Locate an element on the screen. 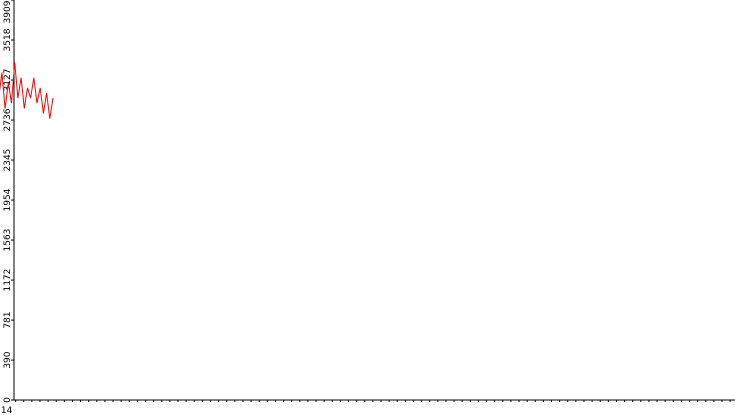 The width and height of the screenshot is (735, 415). y-tick-label: 2736 is located at coordinates (8, 119).